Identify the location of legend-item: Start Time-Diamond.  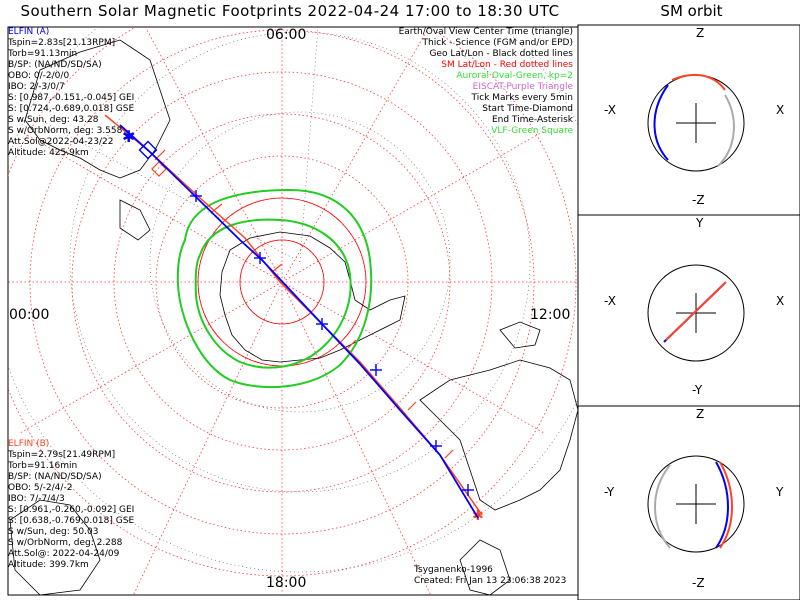
(527, 109).